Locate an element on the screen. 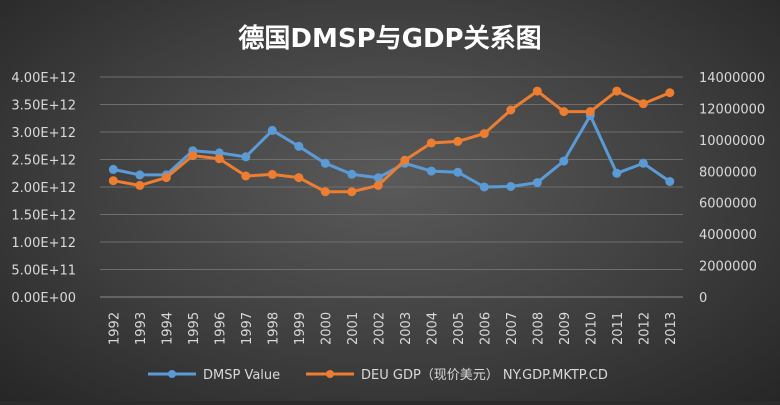 This screenshot has height=405, width=780. legend-swatch-dmsp-marker is located at coordinates (172, 374).